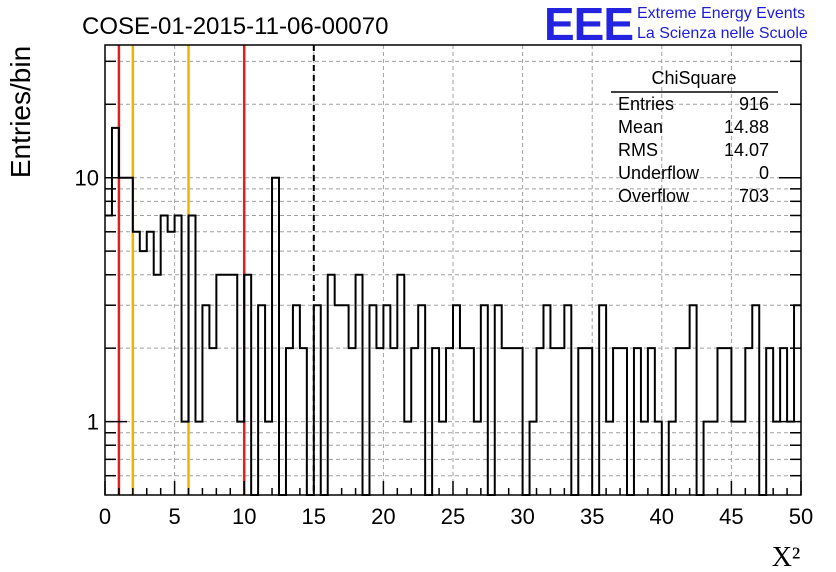 This screenshot has height=572, width=836. What do you see at coordinates (522, 516) in the screenshot?
I see `x-tick-label: 30` at bounding box center [522, 516].